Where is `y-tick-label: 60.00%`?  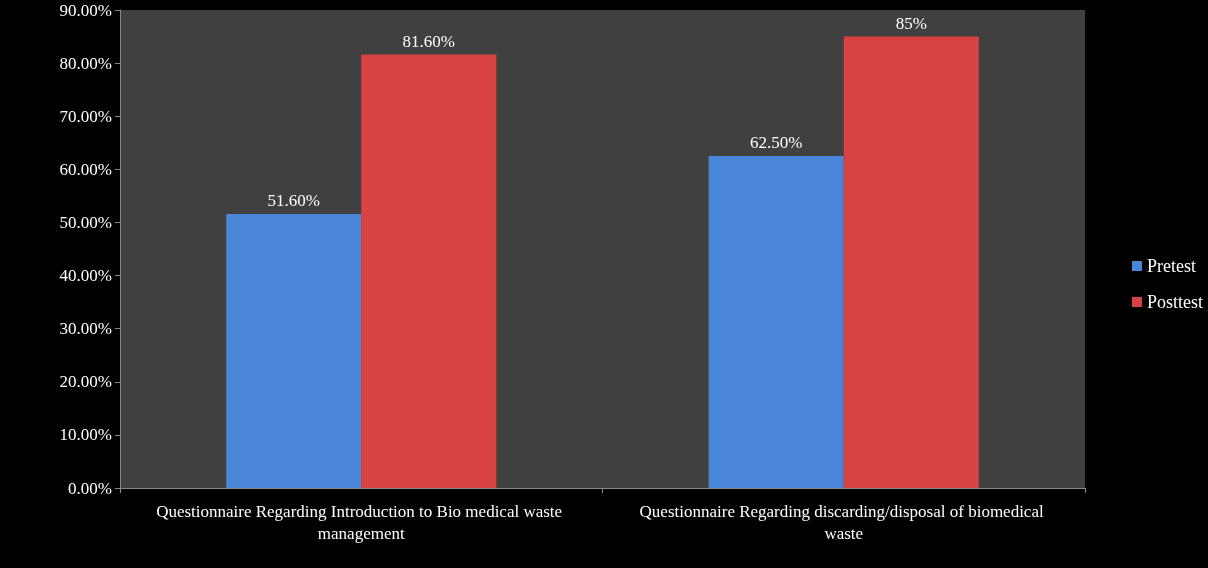
y-tick-label: 60.00% is located at coordinates (85, 169).